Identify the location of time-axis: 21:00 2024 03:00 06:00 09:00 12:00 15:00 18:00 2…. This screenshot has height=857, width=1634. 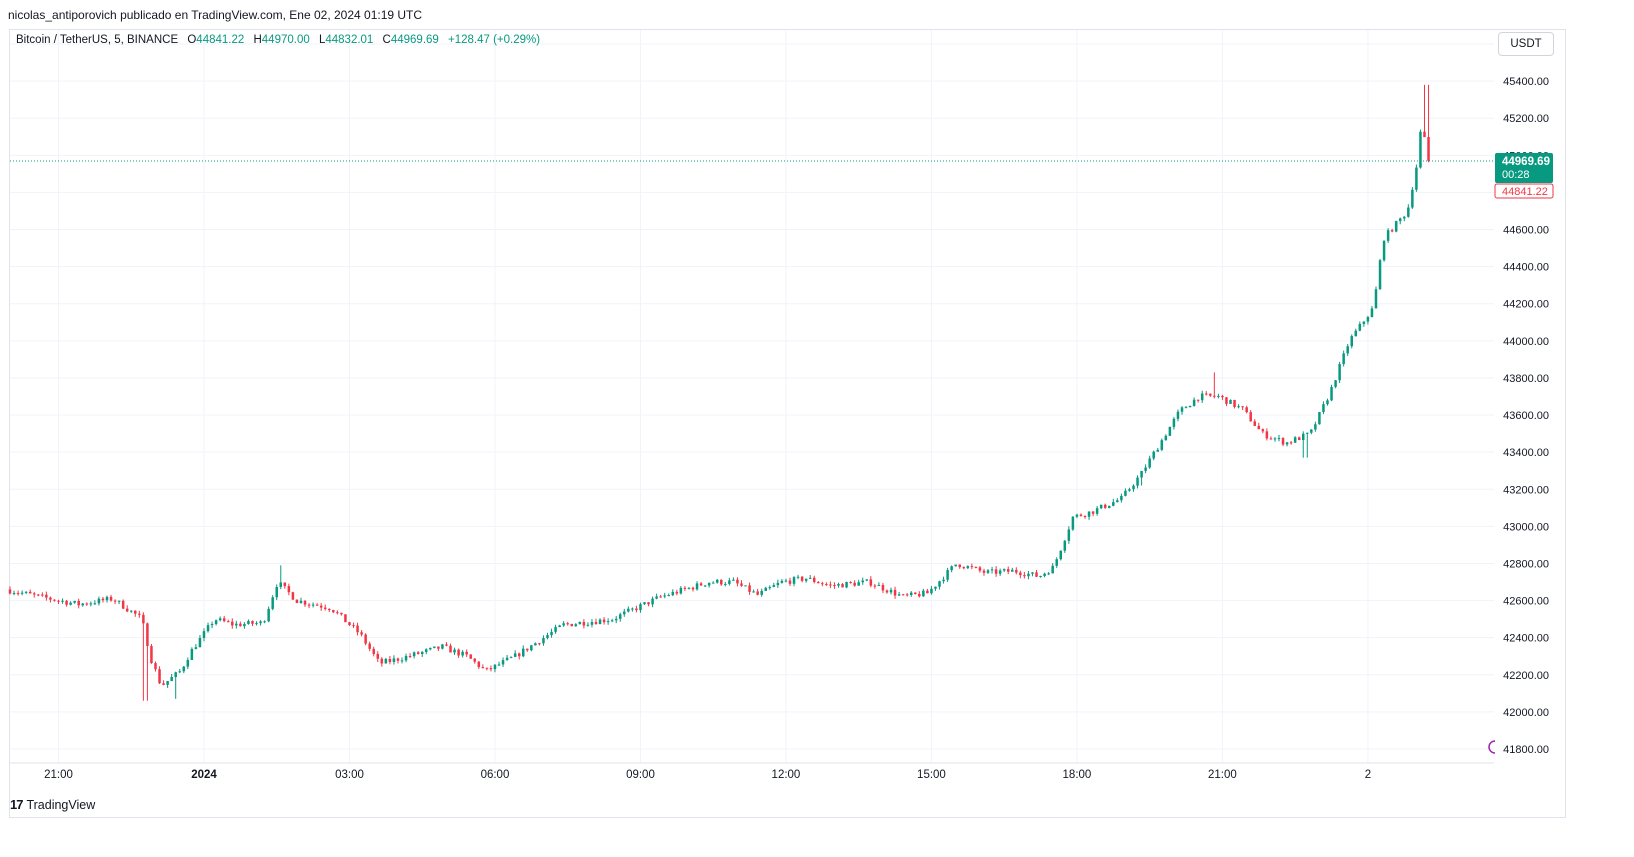
(752, 771).